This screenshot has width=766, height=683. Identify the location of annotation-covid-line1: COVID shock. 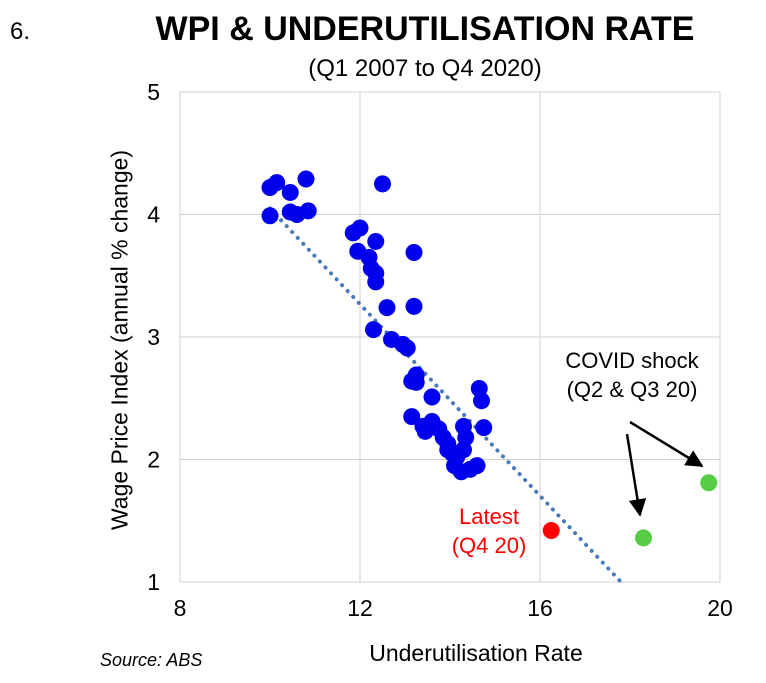
(632, 360).